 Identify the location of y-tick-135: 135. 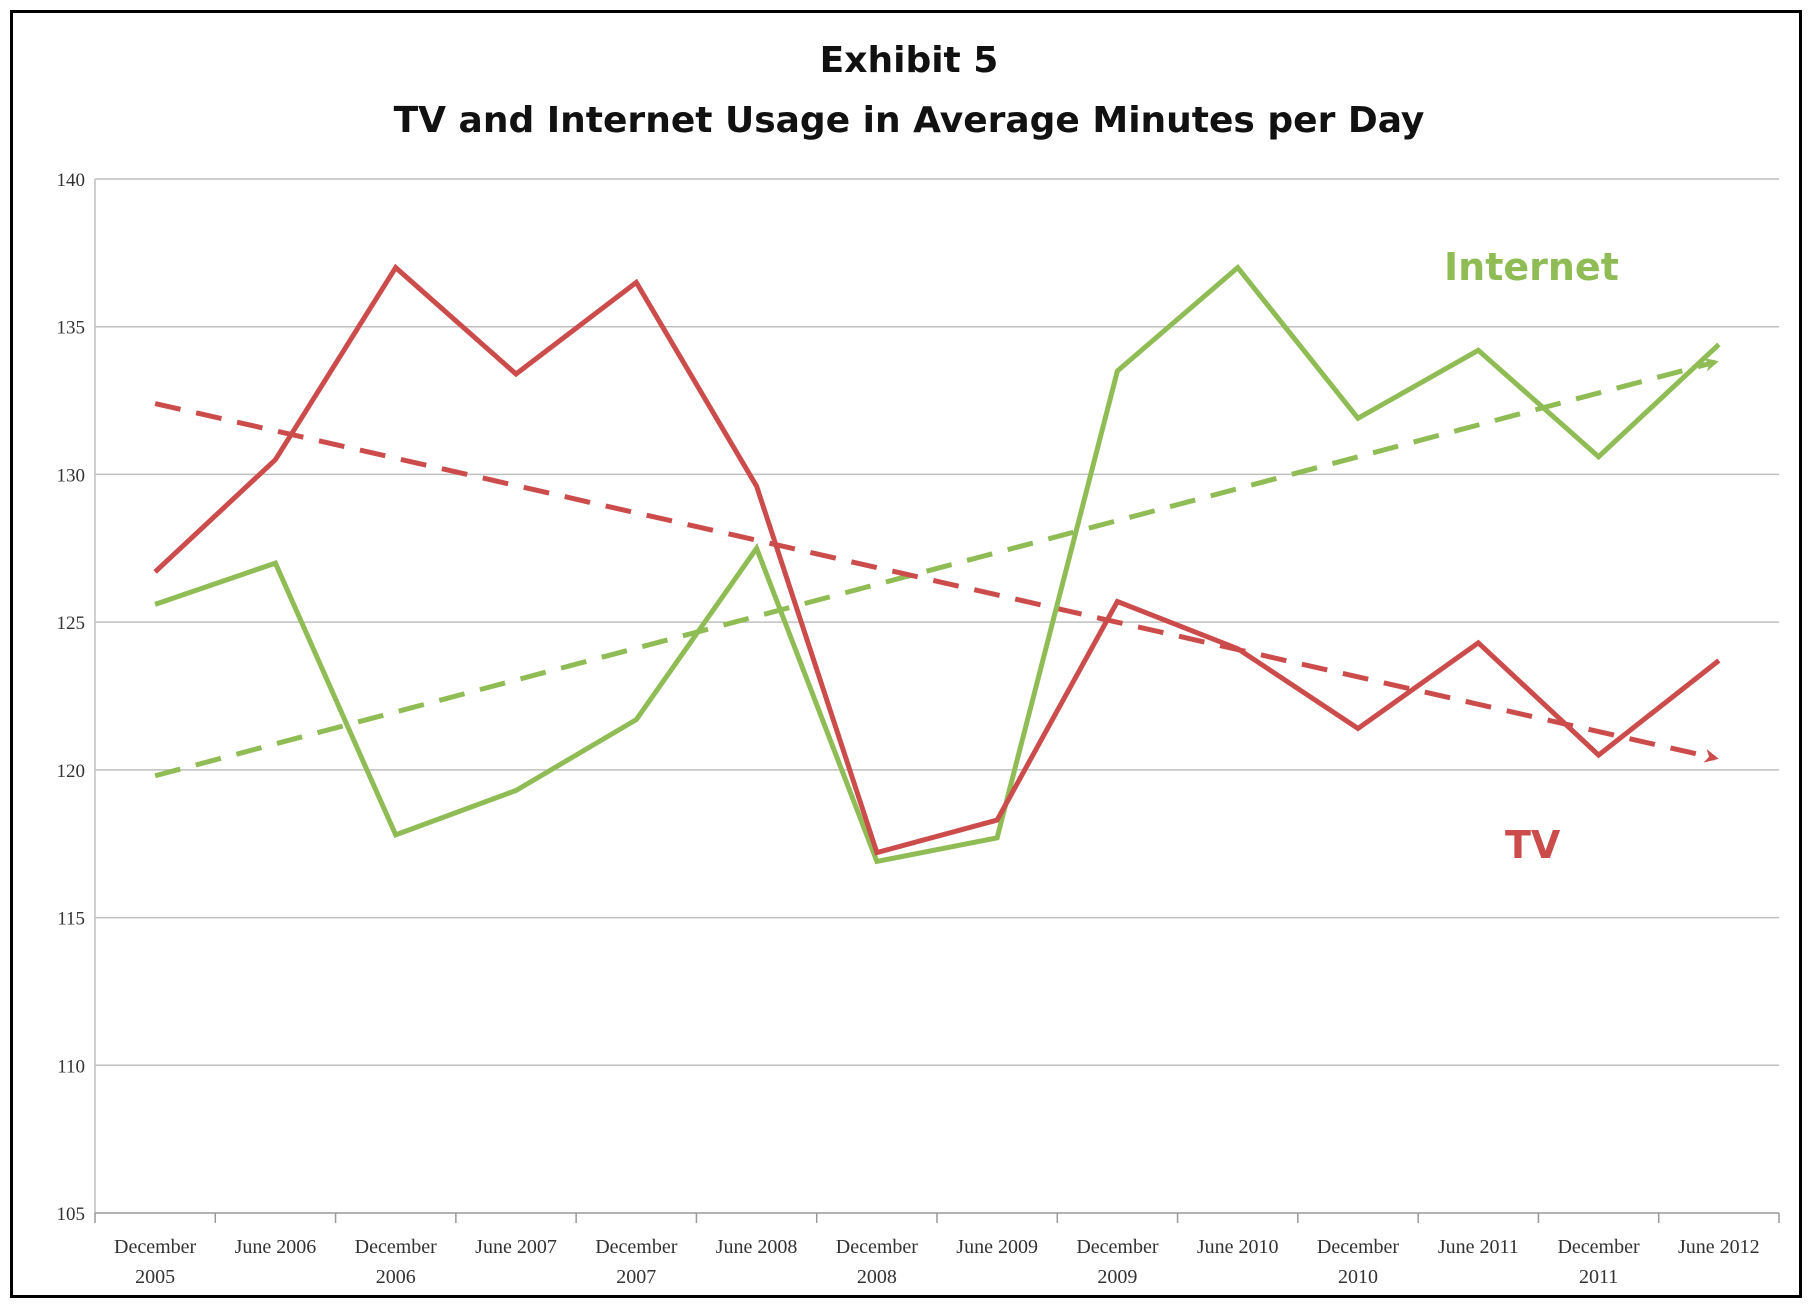
(71, 328).